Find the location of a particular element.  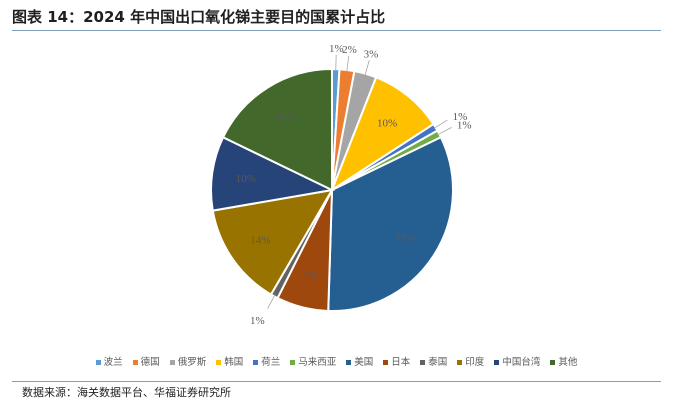

legend-item-2: 俄罗斯 is located at coordinates (188, 361).